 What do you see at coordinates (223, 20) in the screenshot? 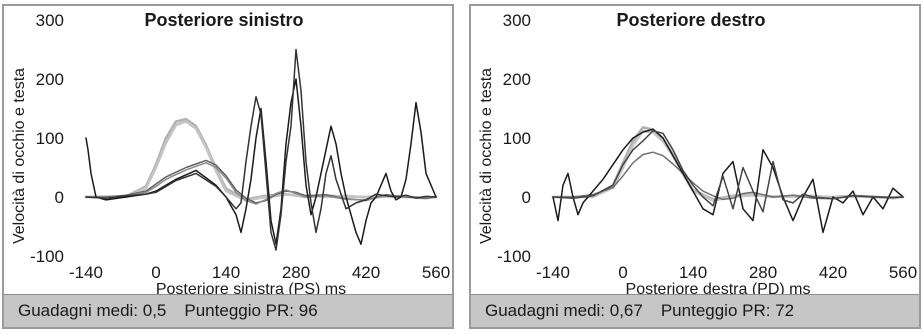
I see `chart-title-left: Posteriore sinistro` at bounding box center [223, 20].